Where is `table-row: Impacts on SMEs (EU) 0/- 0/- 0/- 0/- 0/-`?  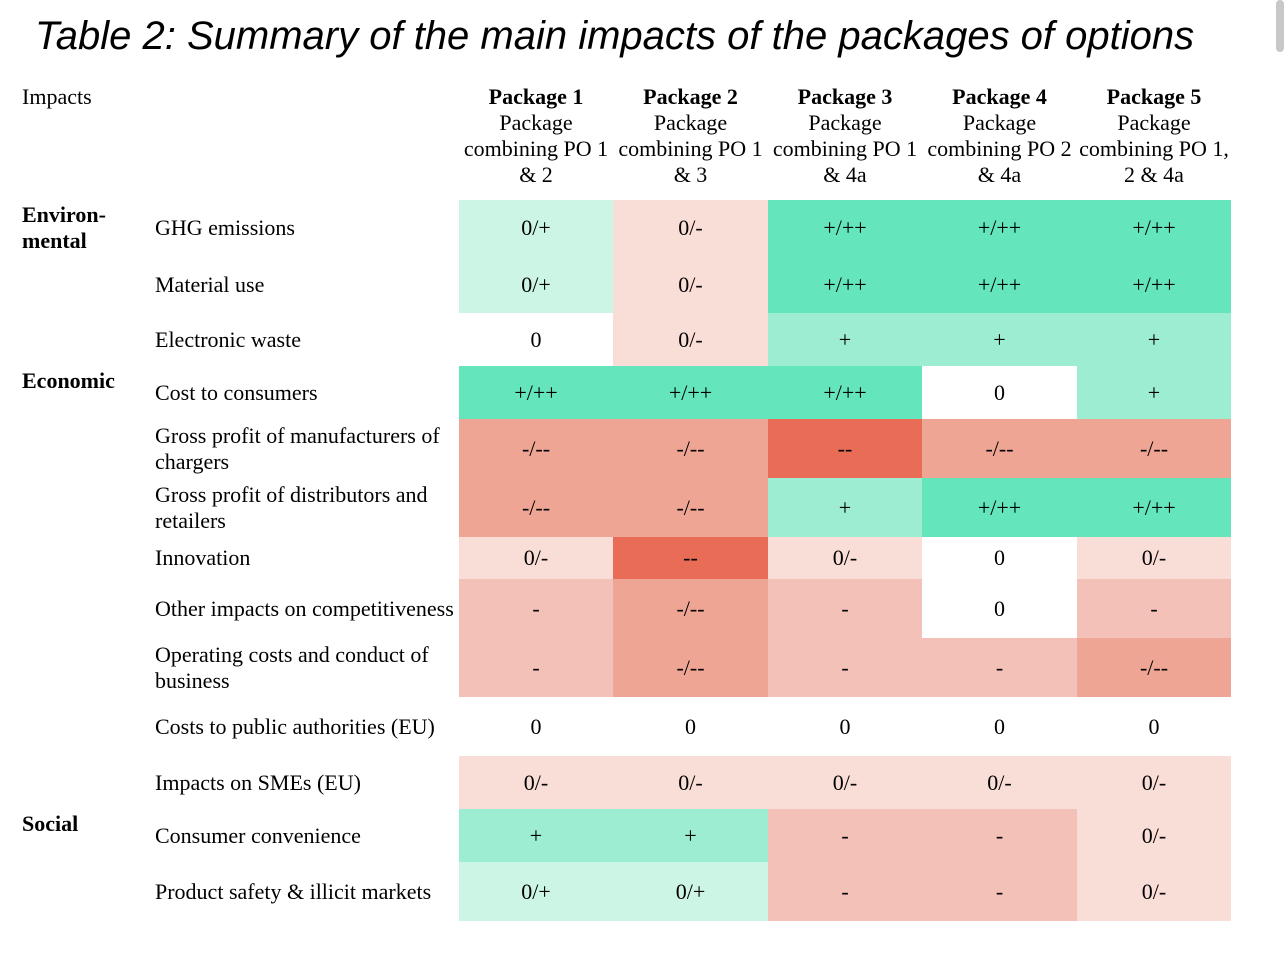 table-row: Impacts on SMEs (EU) 0/- 0/- 0/- 0/- 0/- is located at coordinates (624, 782).